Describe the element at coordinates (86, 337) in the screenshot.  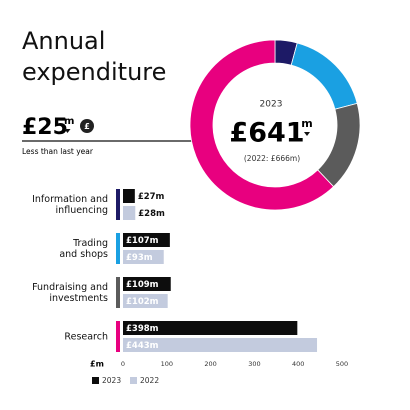
I see `category-label: Research` at that location.